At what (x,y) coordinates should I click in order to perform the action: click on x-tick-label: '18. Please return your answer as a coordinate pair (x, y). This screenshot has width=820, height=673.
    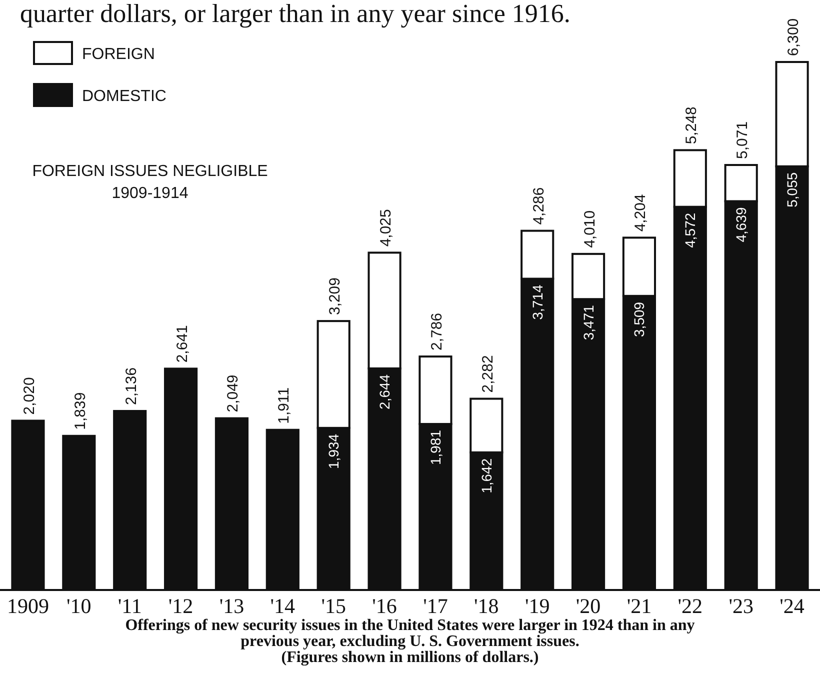
    Looking at the image, I should click on (486, 606).